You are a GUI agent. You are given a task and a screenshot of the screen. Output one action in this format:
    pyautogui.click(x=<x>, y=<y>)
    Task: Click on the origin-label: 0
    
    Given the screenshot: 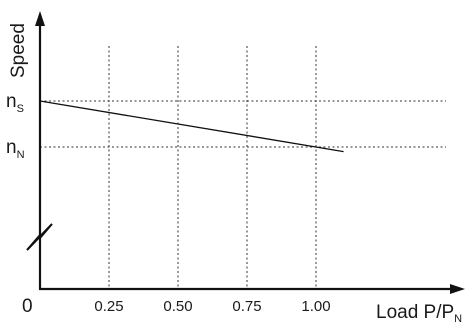 What is the action you would take?
    pyautogui.click(x=27, y=306)
    